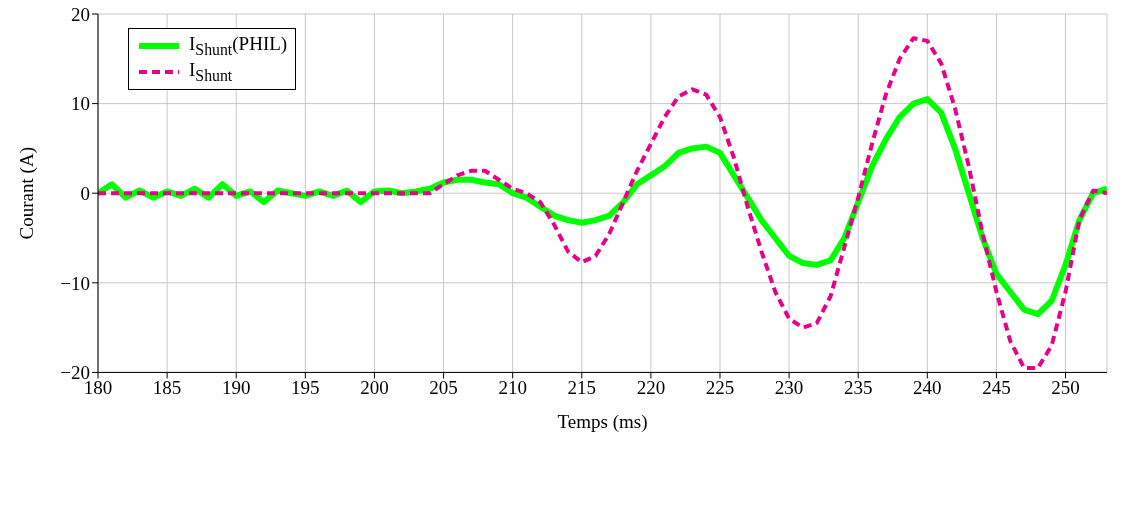 The image size is (1125, 509). What do you see at coordinates (80, 14) in the screenshot?
I see `y-tick-label: 20` at bounding box center [80, 14].